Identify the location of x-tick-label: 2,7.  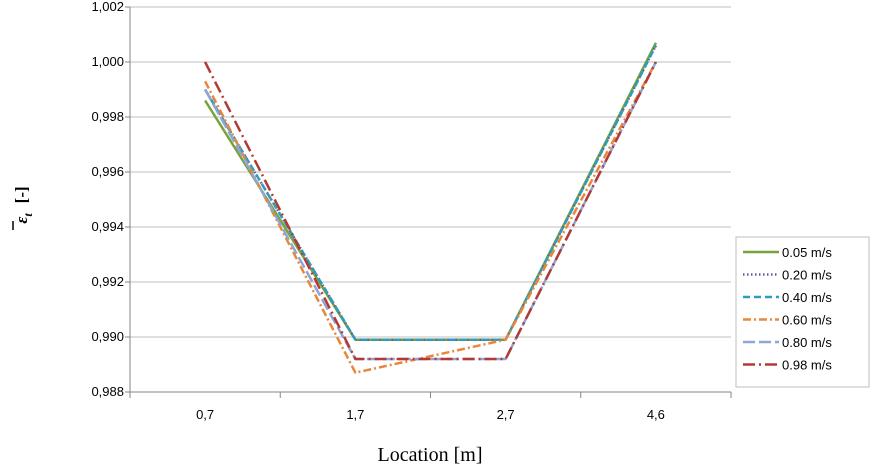
(506, 414).